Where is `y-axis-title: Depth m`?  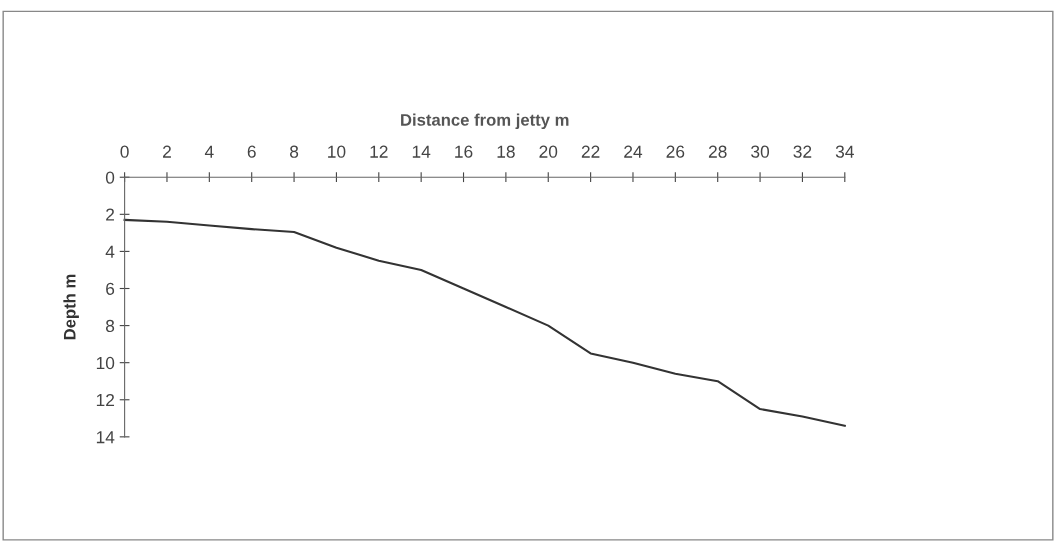
y-axis-title: Depth m is located at coordinates (71, 307).